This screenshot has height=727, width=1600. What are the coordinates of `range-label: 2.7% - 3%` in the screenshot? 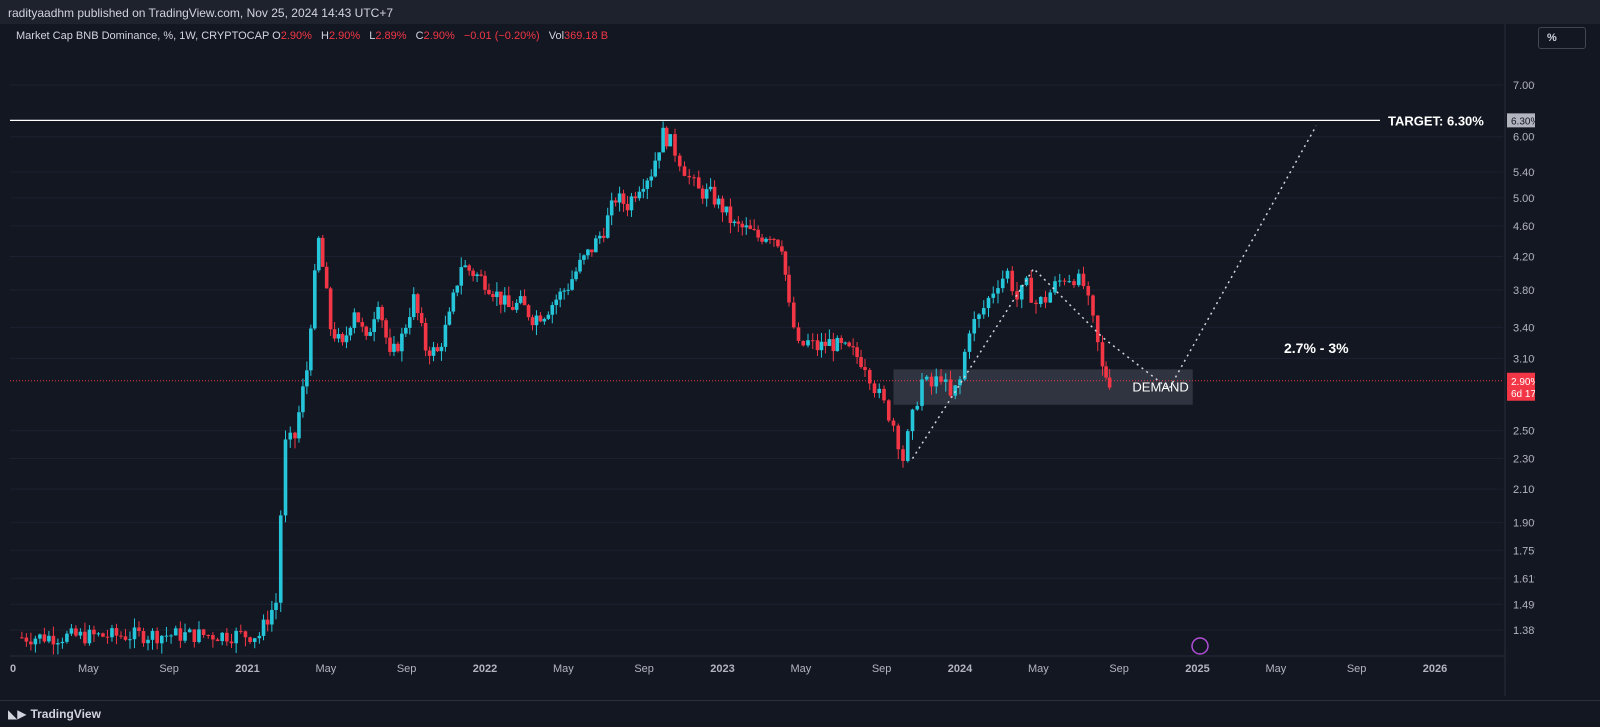 It's located at (1316, 348).